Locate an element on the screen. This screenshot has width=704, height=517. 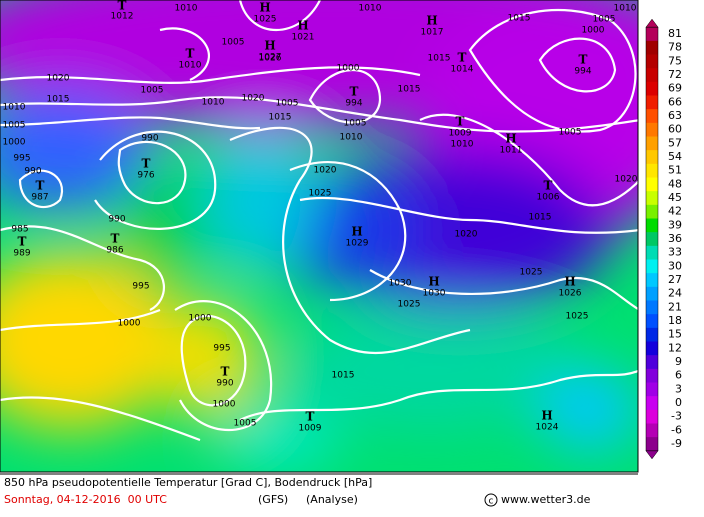
system-value: 994 is located at coordinates (353, 104).